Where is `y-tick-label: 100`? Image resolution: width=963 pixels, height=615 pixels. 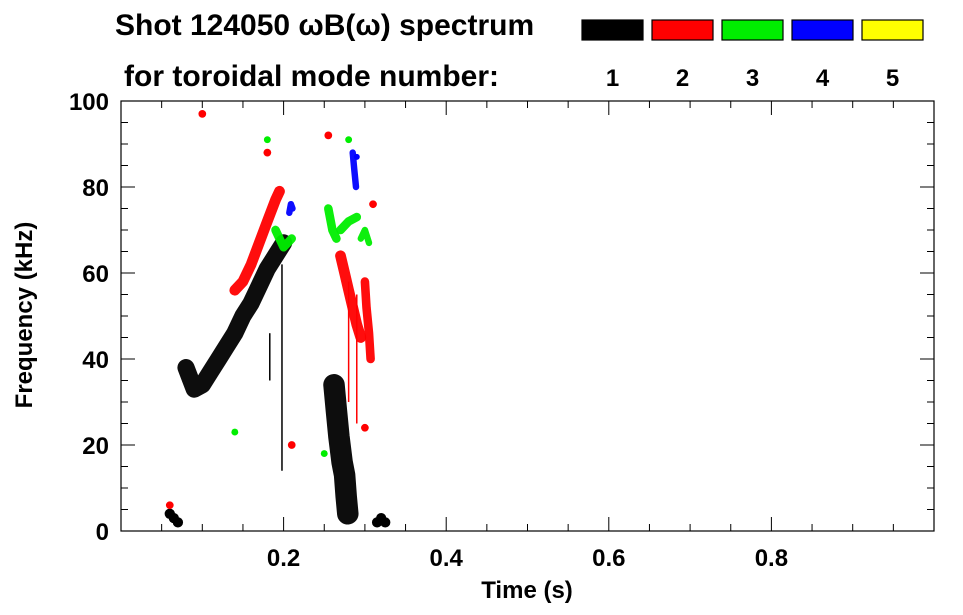
y-tick-label: 100 is located at coordinates (89, 102).